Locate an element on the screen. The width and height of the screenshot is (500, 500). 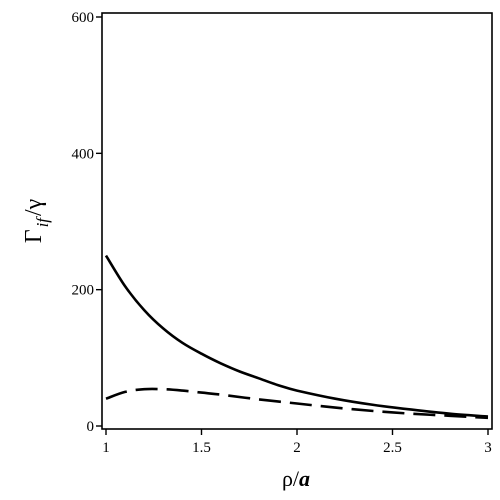
y-tick-label: 200 is located at coordinates (83, 291).